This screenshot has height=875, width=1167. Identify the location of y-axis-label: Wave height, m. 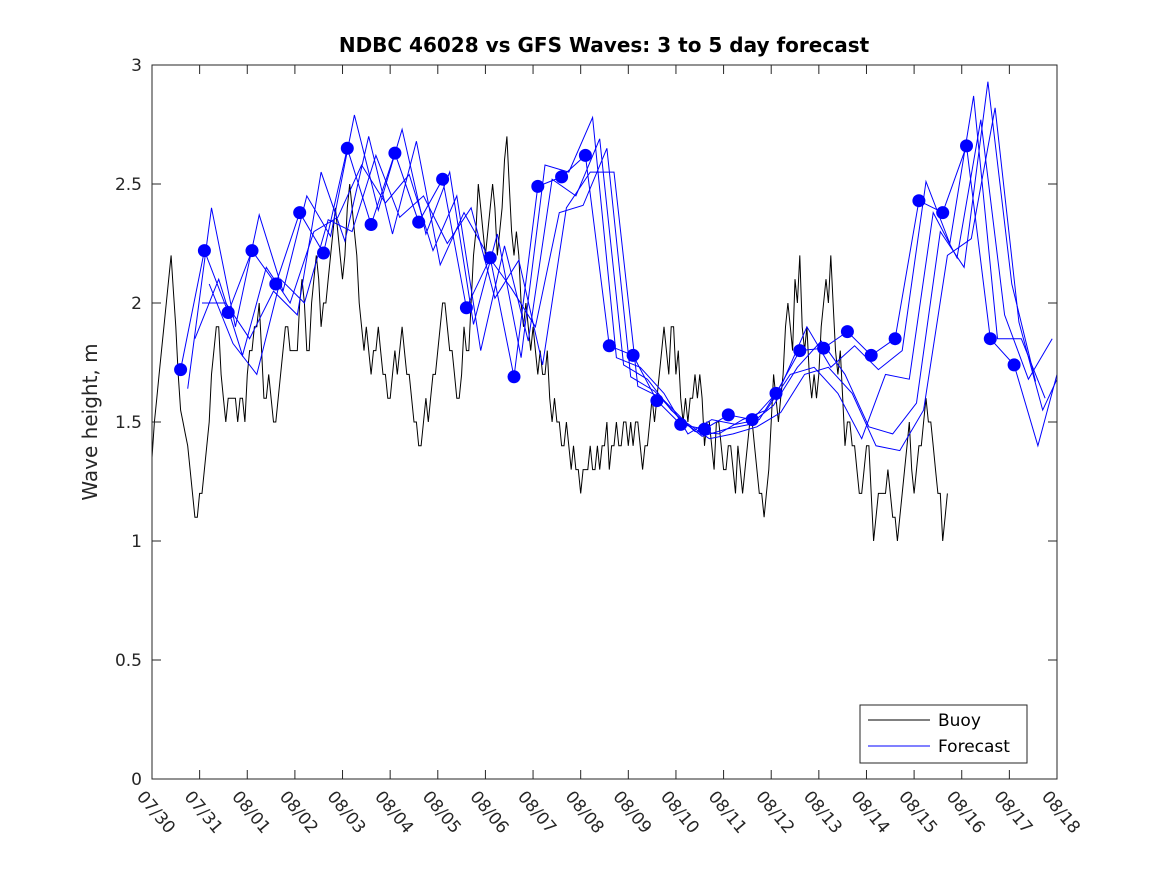
(90, 421).